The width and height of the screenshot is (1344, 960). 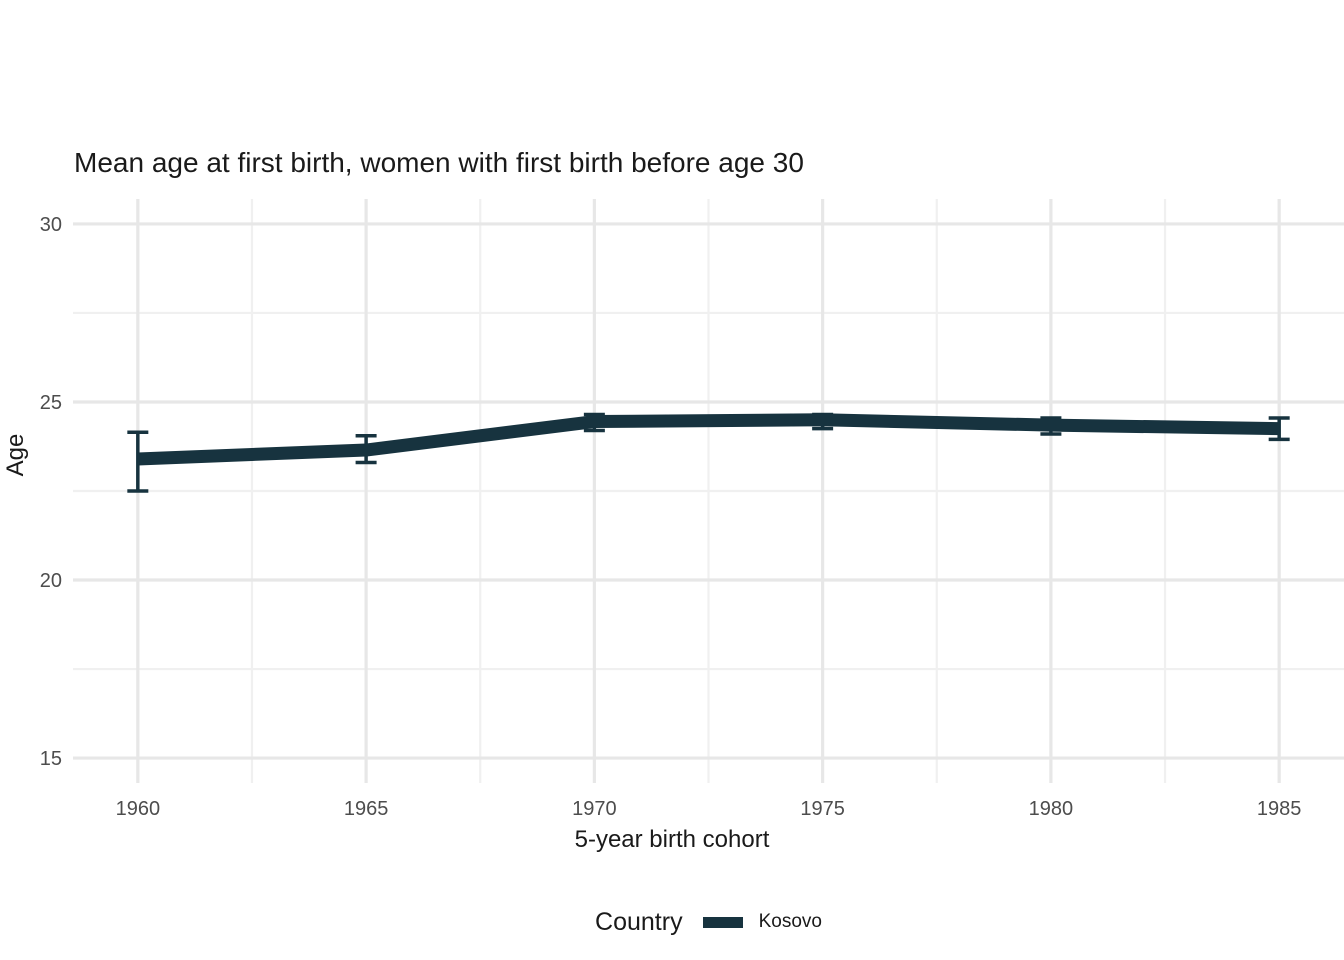 What do you see at coordinates (708, 439) in the screenshot?
I see `series-line-kosovo` at bounding box center [708, 439].